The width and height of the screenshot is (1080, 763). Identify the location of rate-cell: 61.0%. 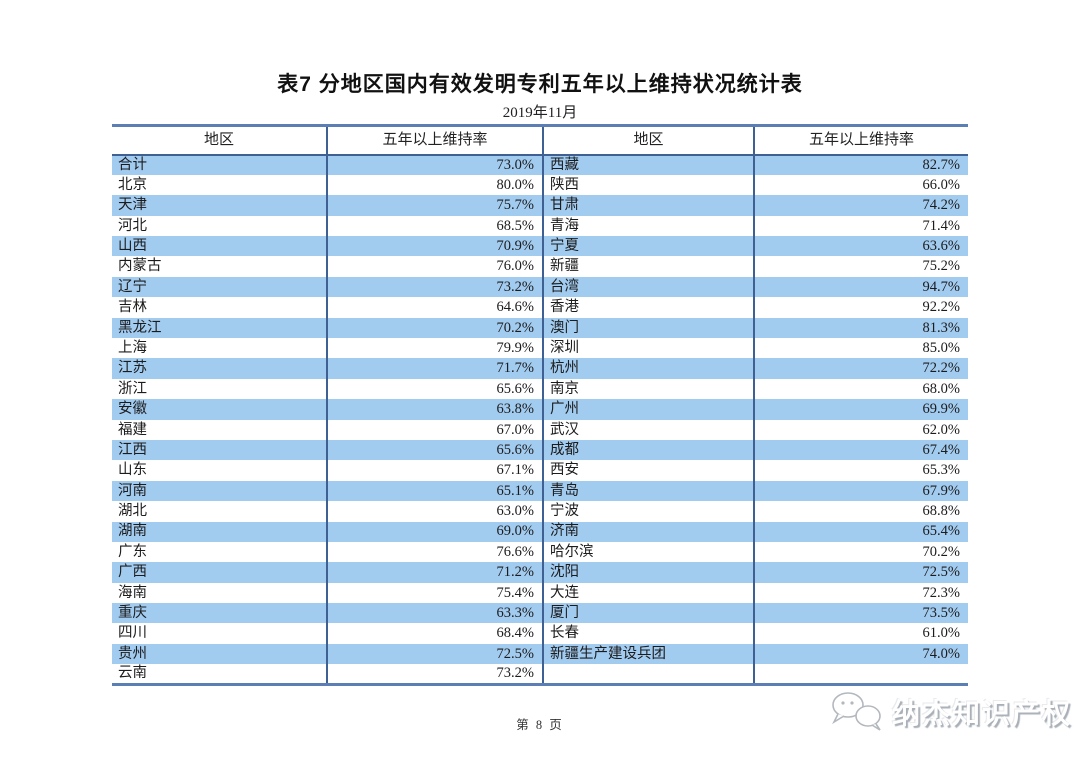
(860, 633).